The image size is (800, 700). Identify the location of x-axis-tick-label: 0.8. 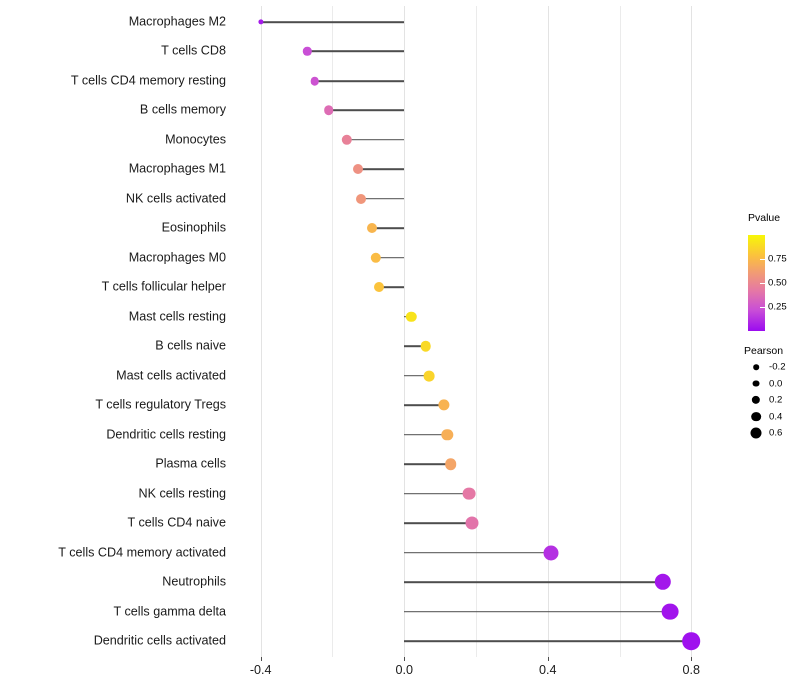
(691, 670).